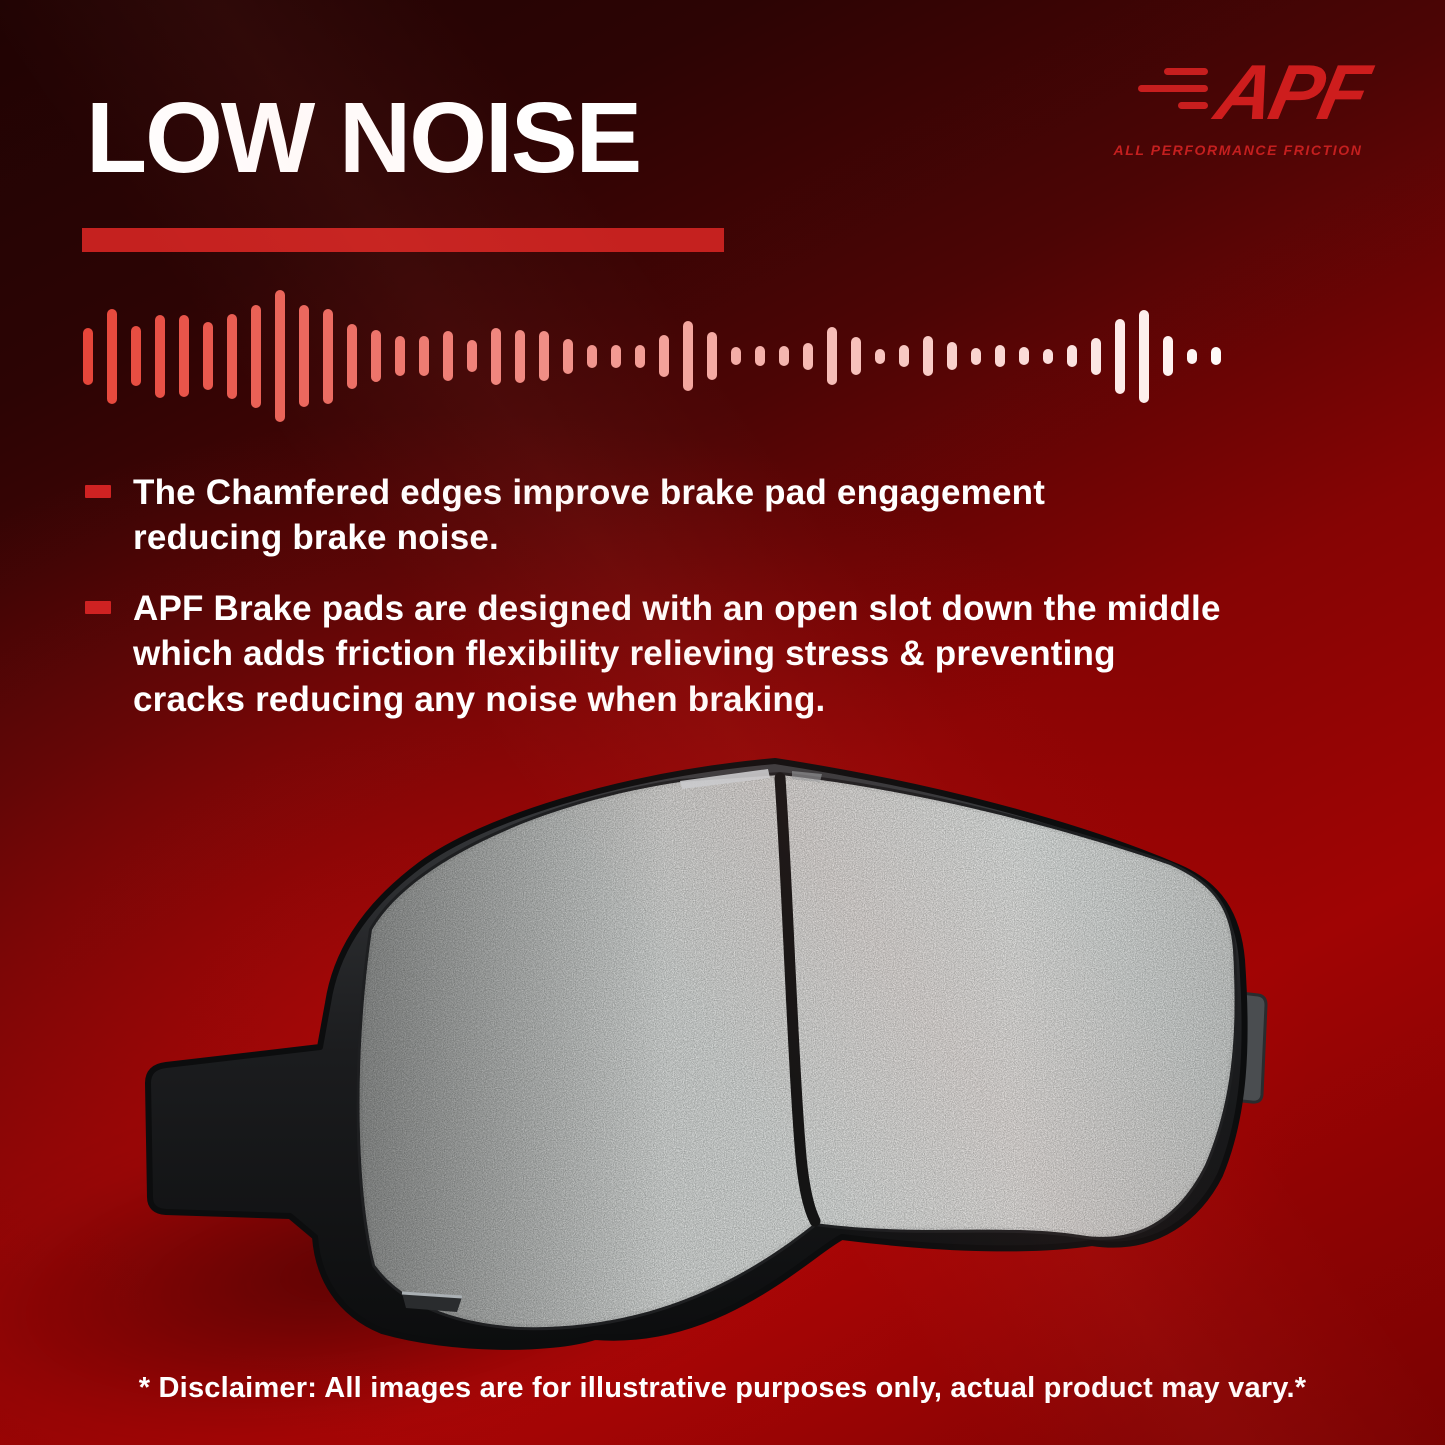 Image resolution: width=1445 pixels, height=1445 pixels. I want to click on page-title: LOW NOISE, so click(364, 138).